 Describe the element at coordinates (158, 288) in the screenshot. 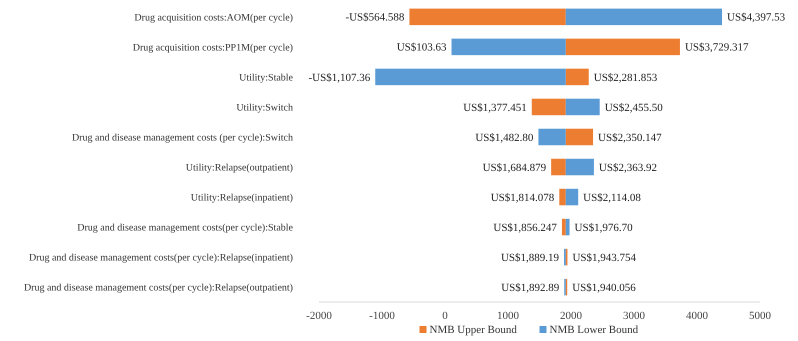

I see `y-tick-label: Drug and disease management costs(per cycle):Relapse(outpatient)` at that location.